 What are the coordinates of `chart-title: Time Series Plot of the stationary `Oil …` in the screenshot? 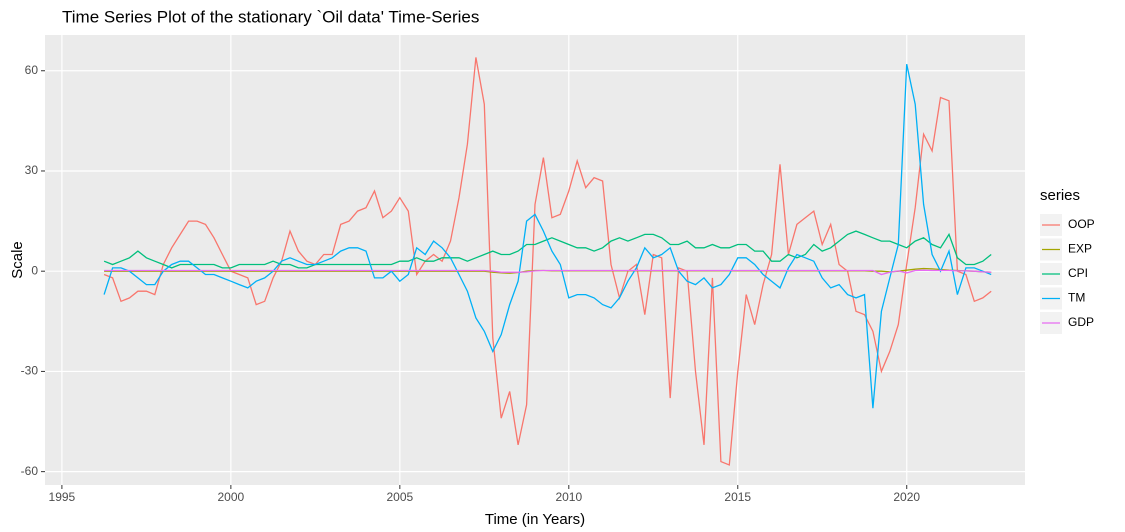 It's located at (270, 16).